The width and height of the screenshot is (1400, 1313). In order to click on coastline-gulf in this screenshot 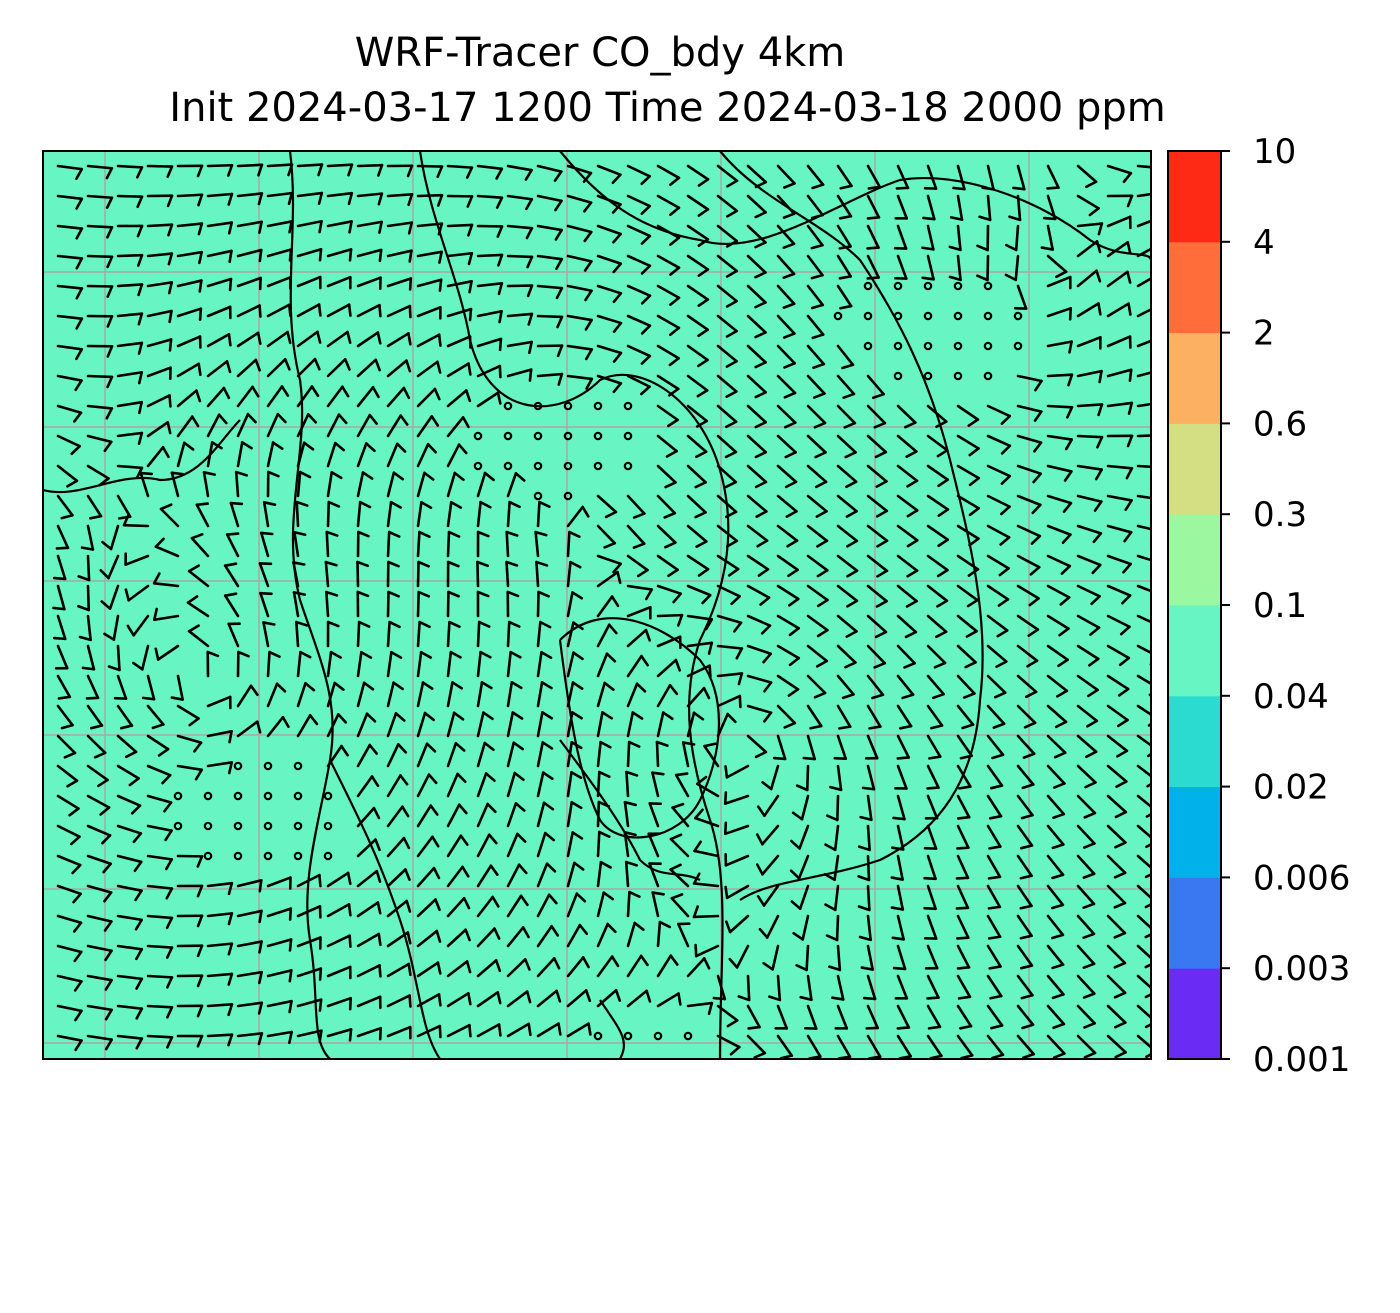, I will do `click(385, 909)`.